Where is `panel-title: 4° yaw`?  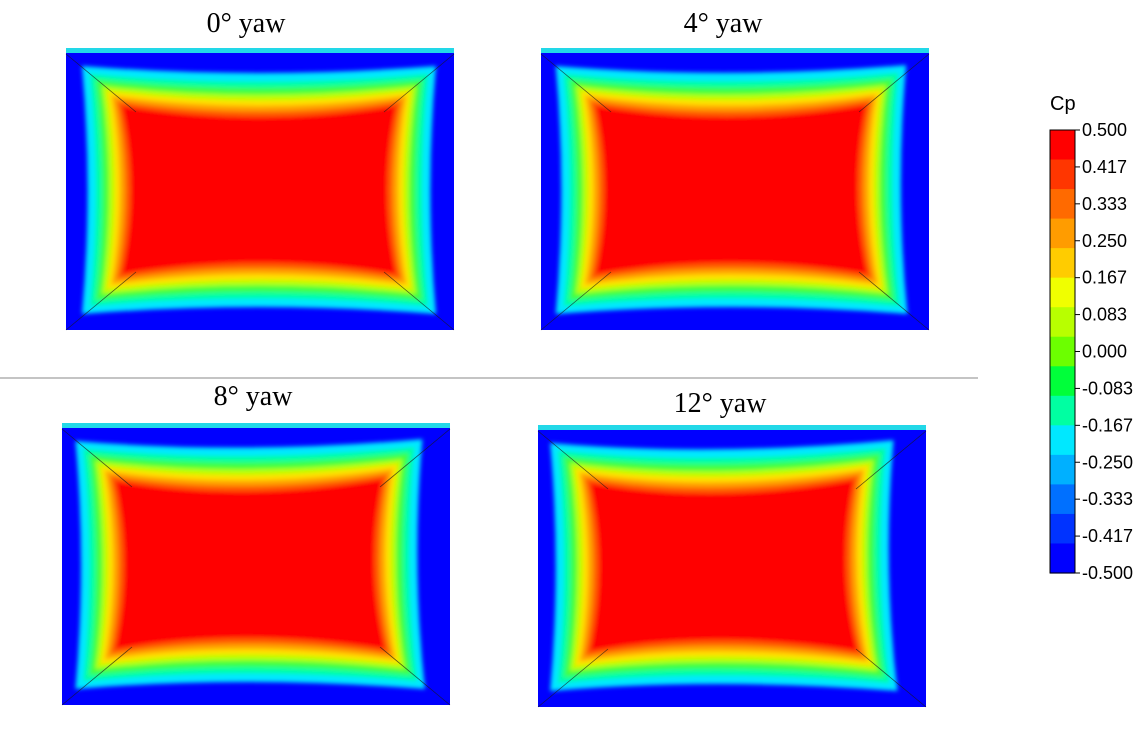 panel-title: 4° yaw is located at coordinates (724, 23).